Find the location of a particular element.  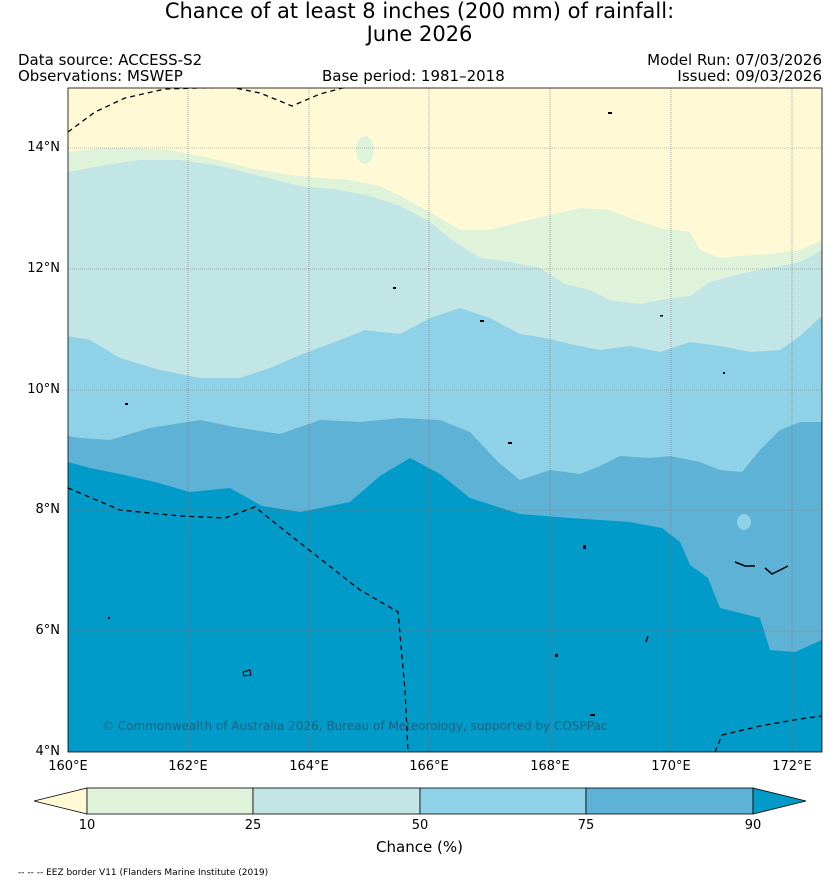

colorbar-tick-90: 90 is located at coordinates (753, 825).